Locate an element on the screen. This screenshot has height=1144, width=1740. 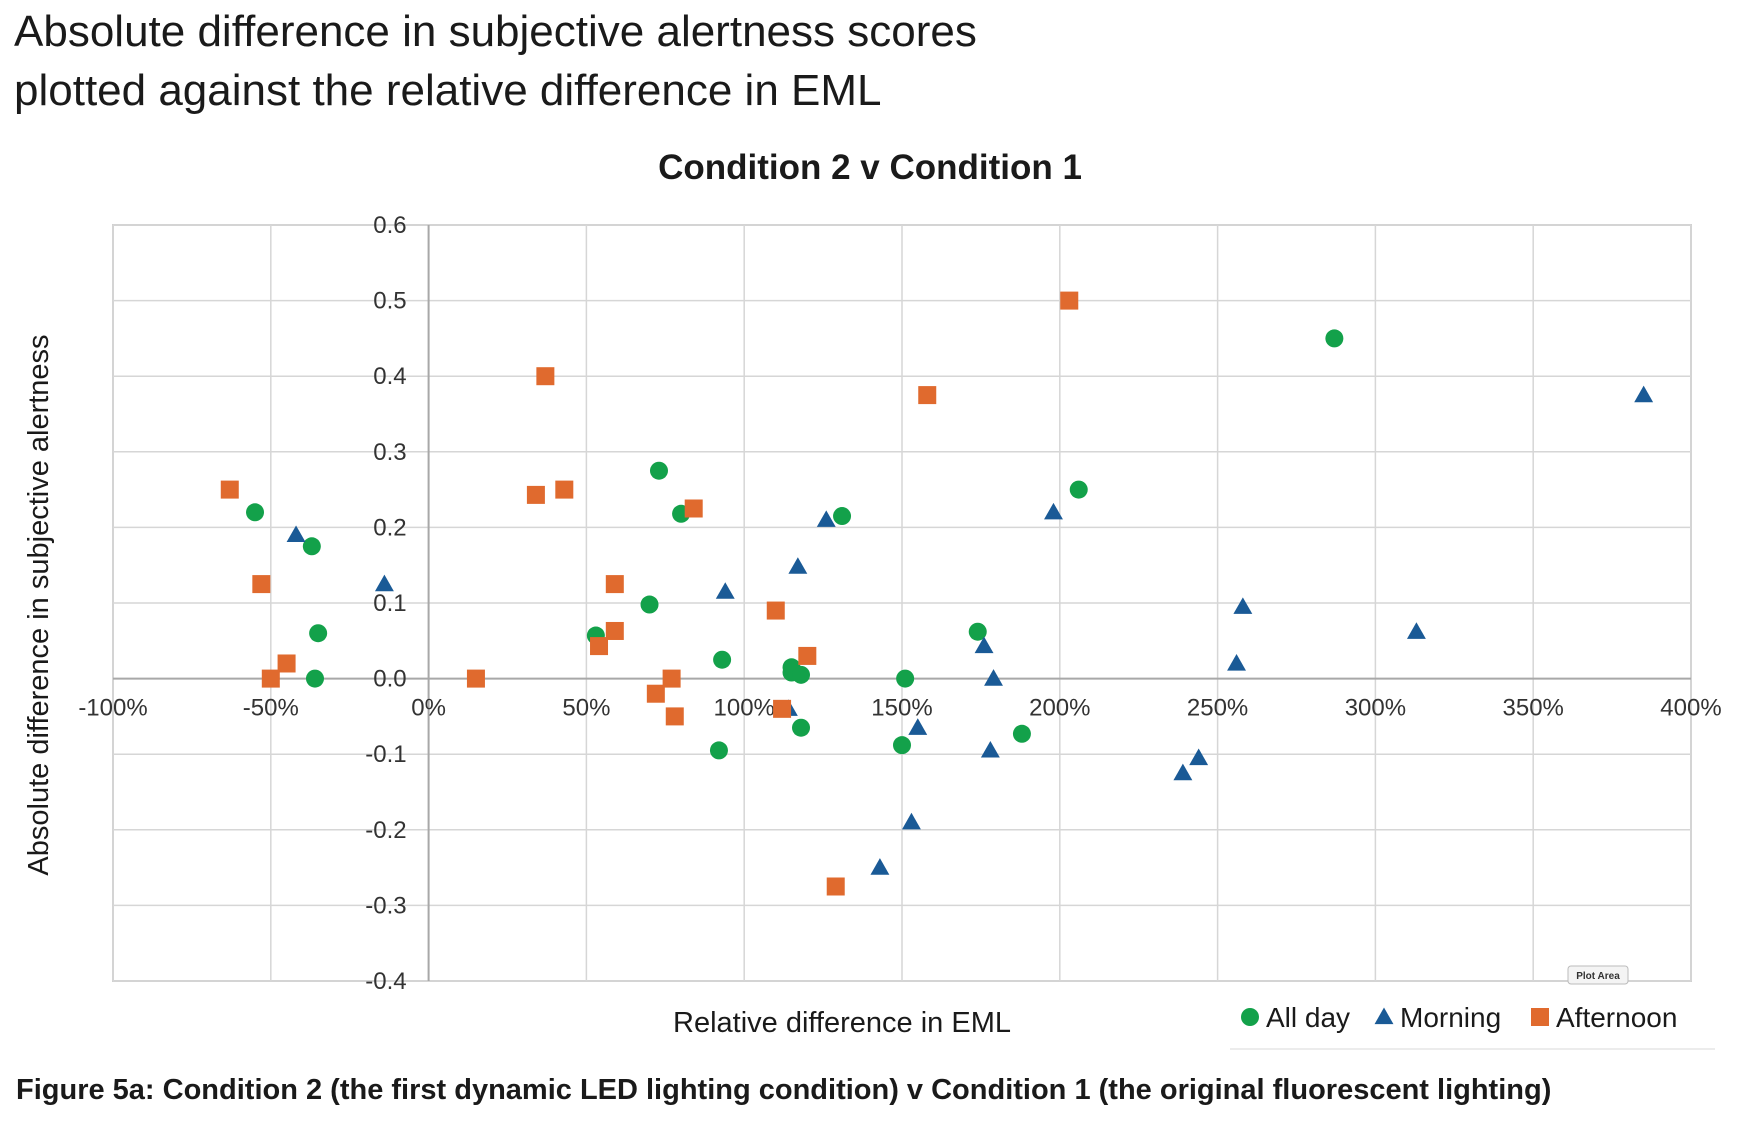
legend: All day Morning Afternoon is located at coordinates (1472, 1026).